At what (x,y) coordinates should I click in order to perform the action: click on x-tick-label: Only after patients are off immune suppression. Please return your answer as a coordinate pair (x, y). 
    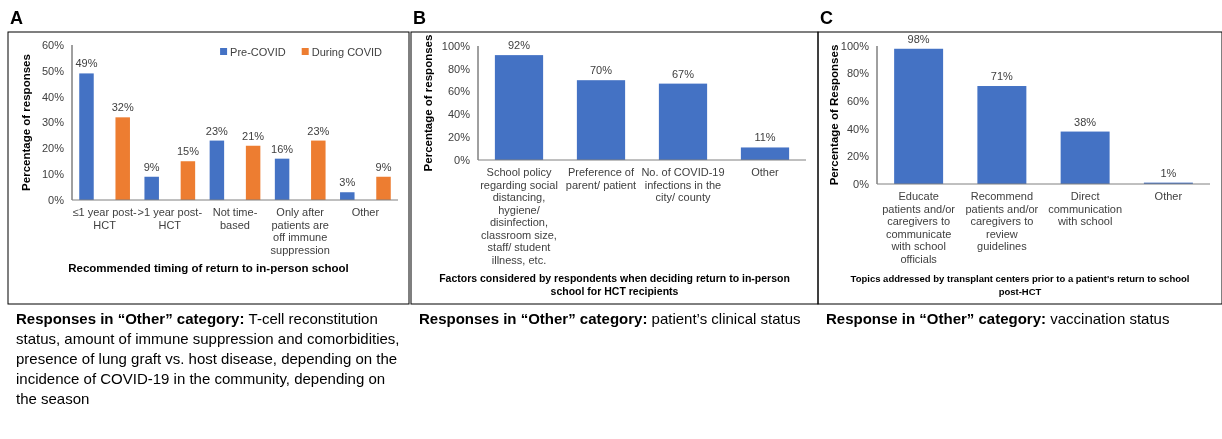
    Looking at the image, I should click on (300, 231).